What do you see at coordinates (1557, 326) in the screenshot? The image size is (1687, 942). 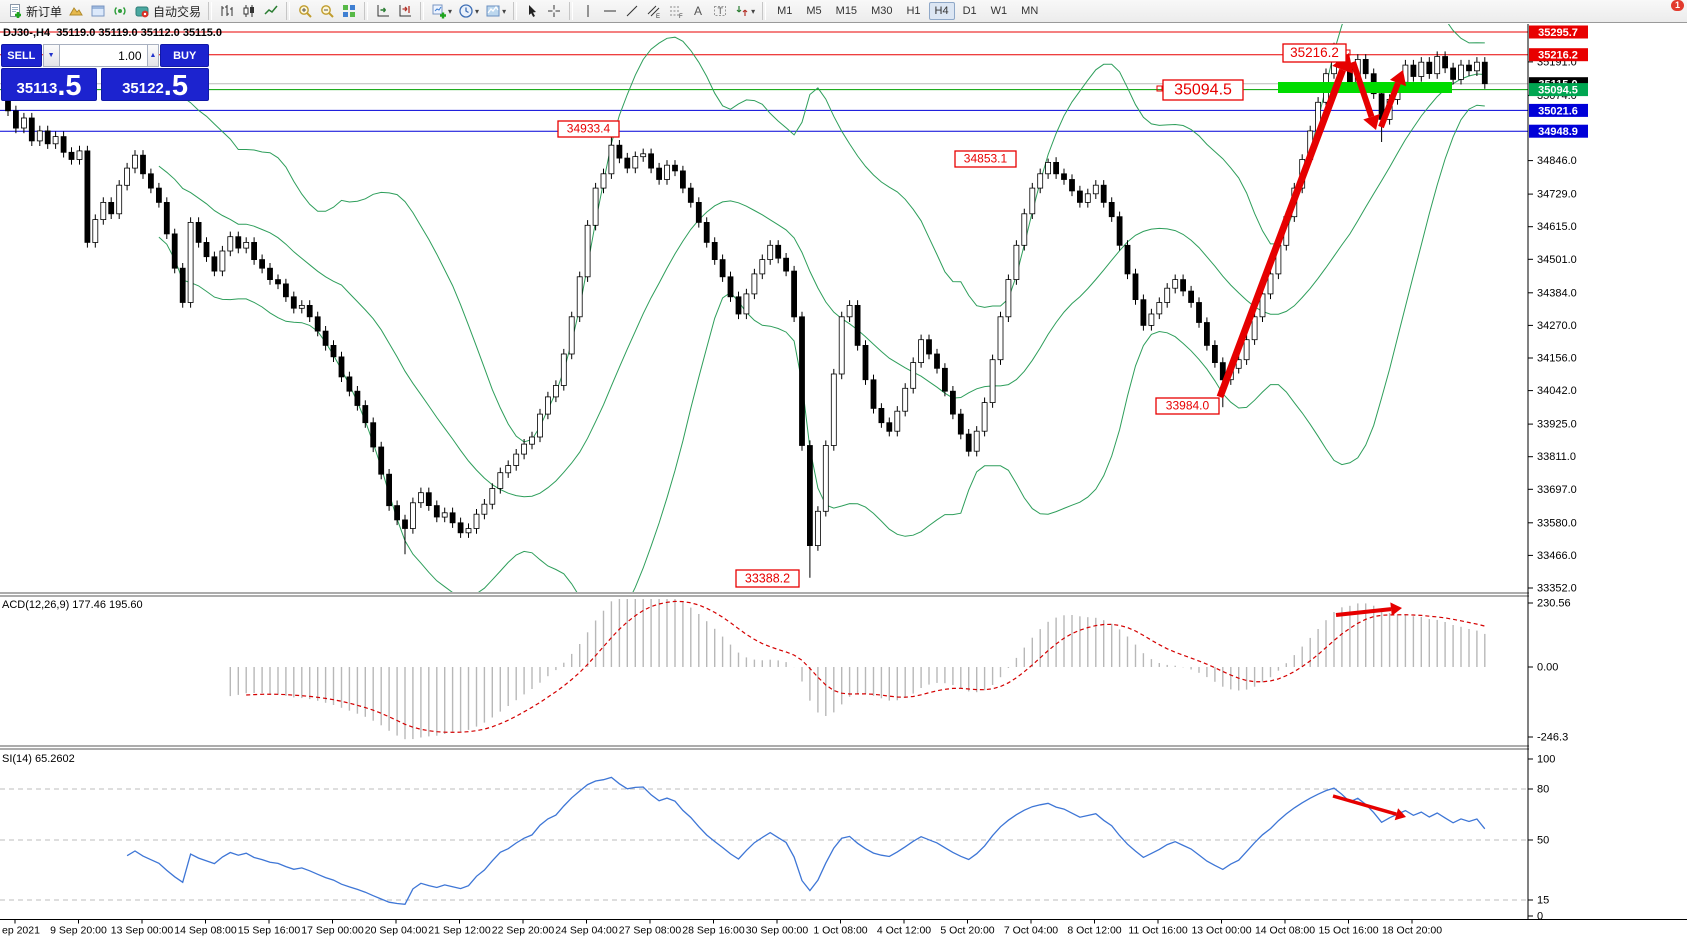 I see `svg-text: 34270.0` at bounding box center [1557, 326].